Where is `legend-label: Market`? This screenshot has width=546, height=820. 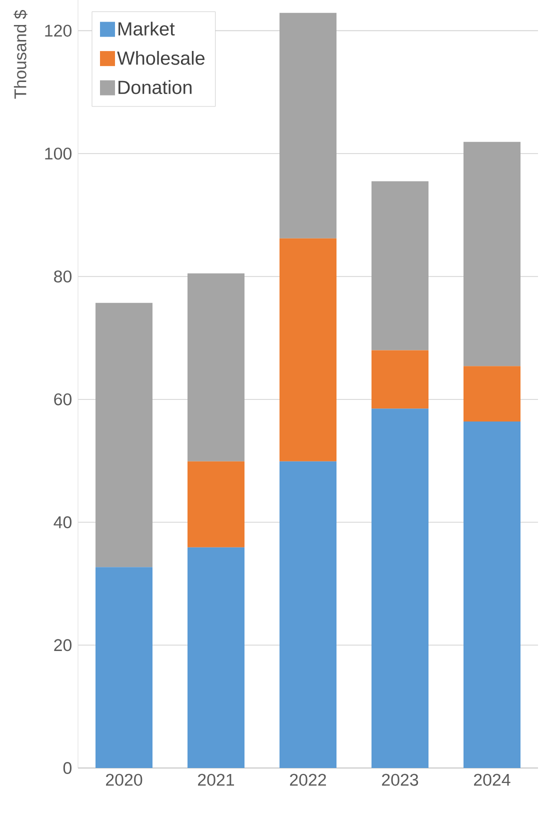 legend-label: Market is located at coordinates (146, 29).